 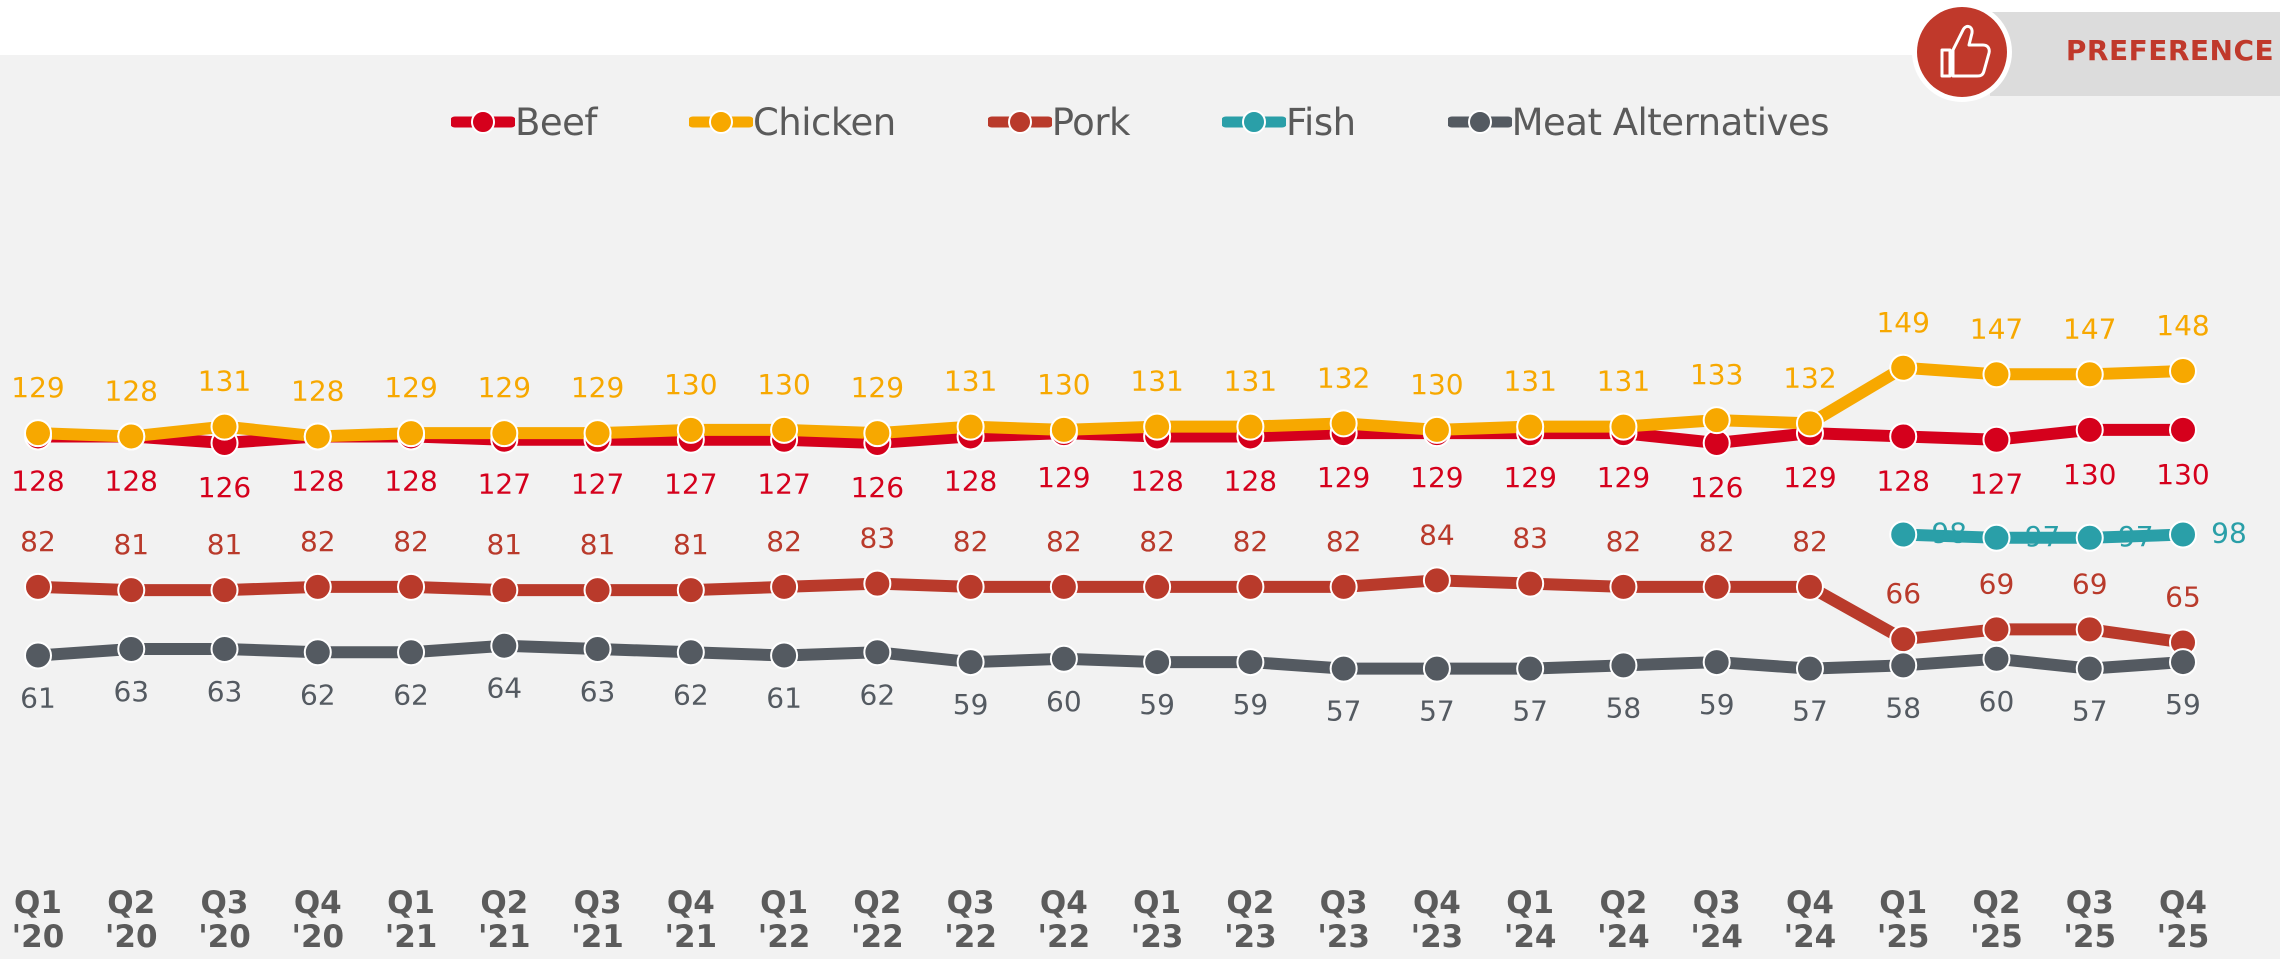 What do you see at coordinates (1140, 122) in the screenshot?
I see `legend: Beef Chicken Pork Fish Meat Alternatives` at bounding box center [1140, 122].